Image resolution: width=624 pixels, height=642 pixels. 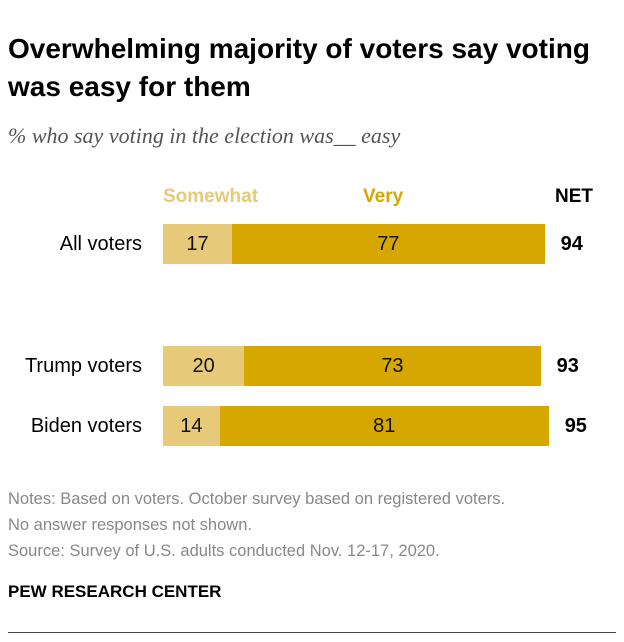 What do you see at coordinates (384, 426) in the screenshot?
I see `bar-very: 81` at bounding box center [384, 426].